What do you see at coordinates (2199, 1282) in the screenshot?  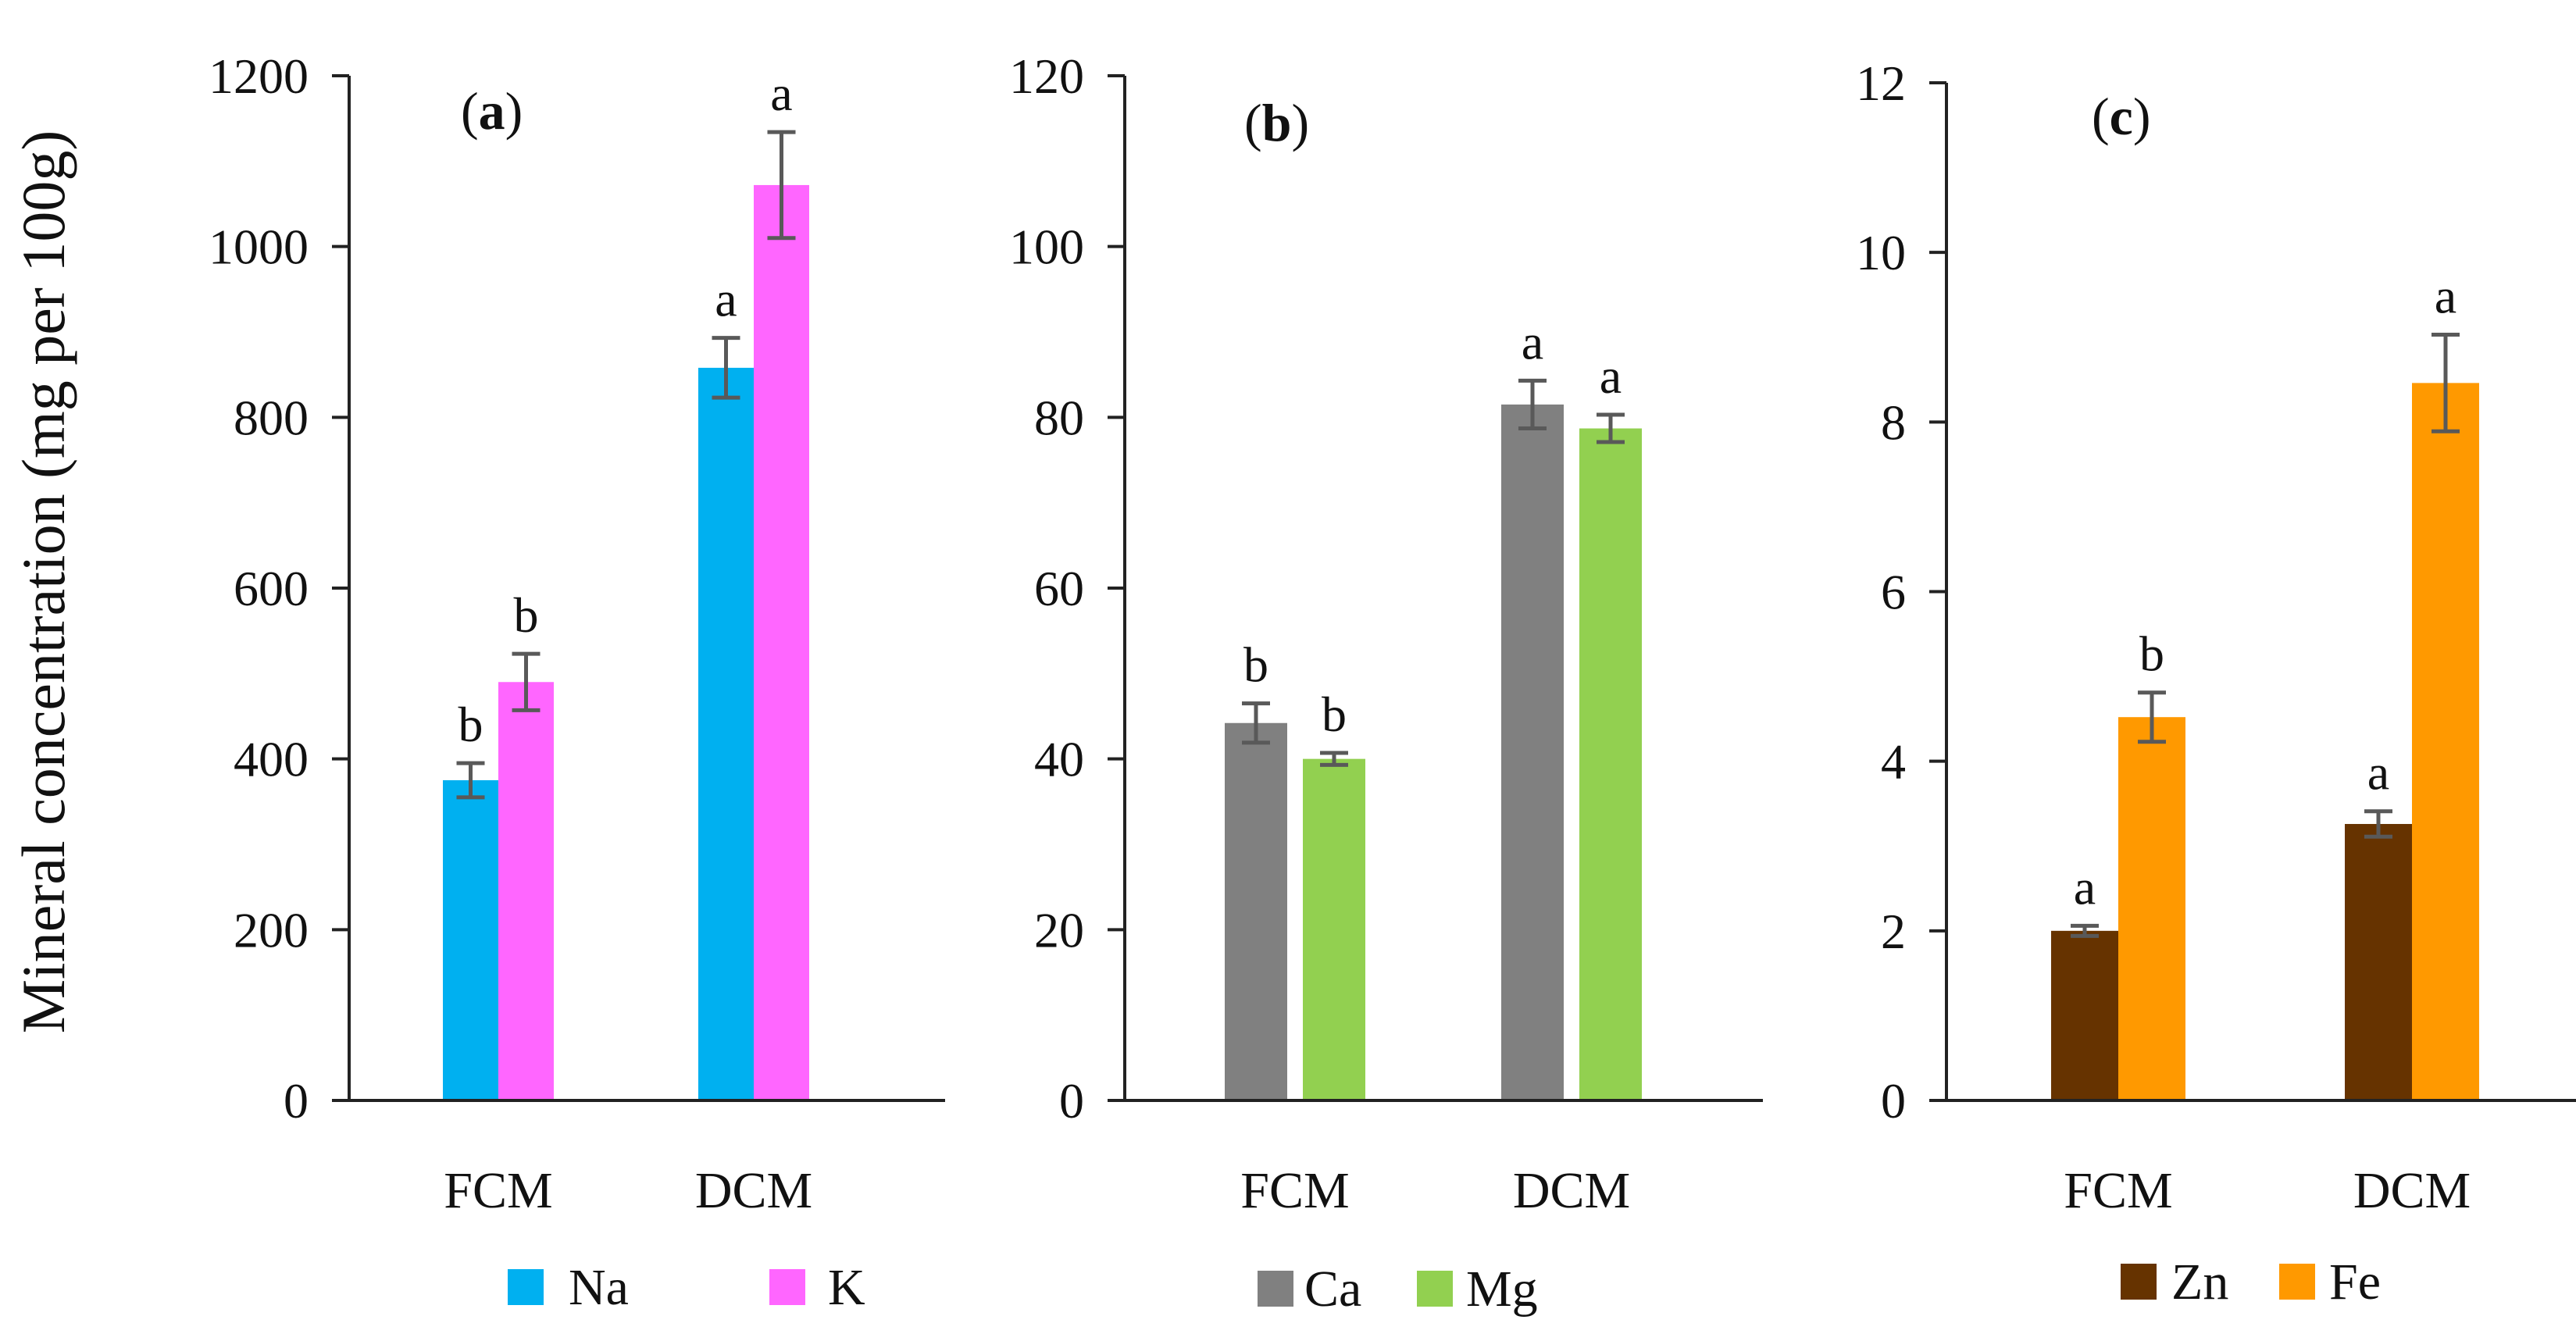 I see `legend-label-zn: Zn` at bounding box center [2199, 1282].